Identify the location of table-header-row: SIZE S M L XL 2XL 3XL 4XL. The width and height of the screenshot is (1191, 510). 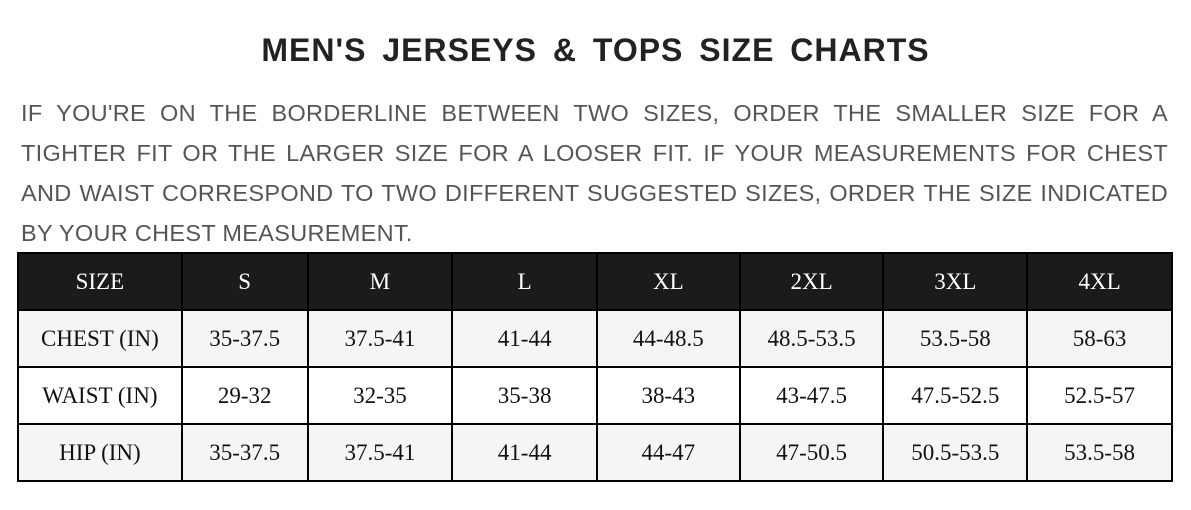
(595, 281).